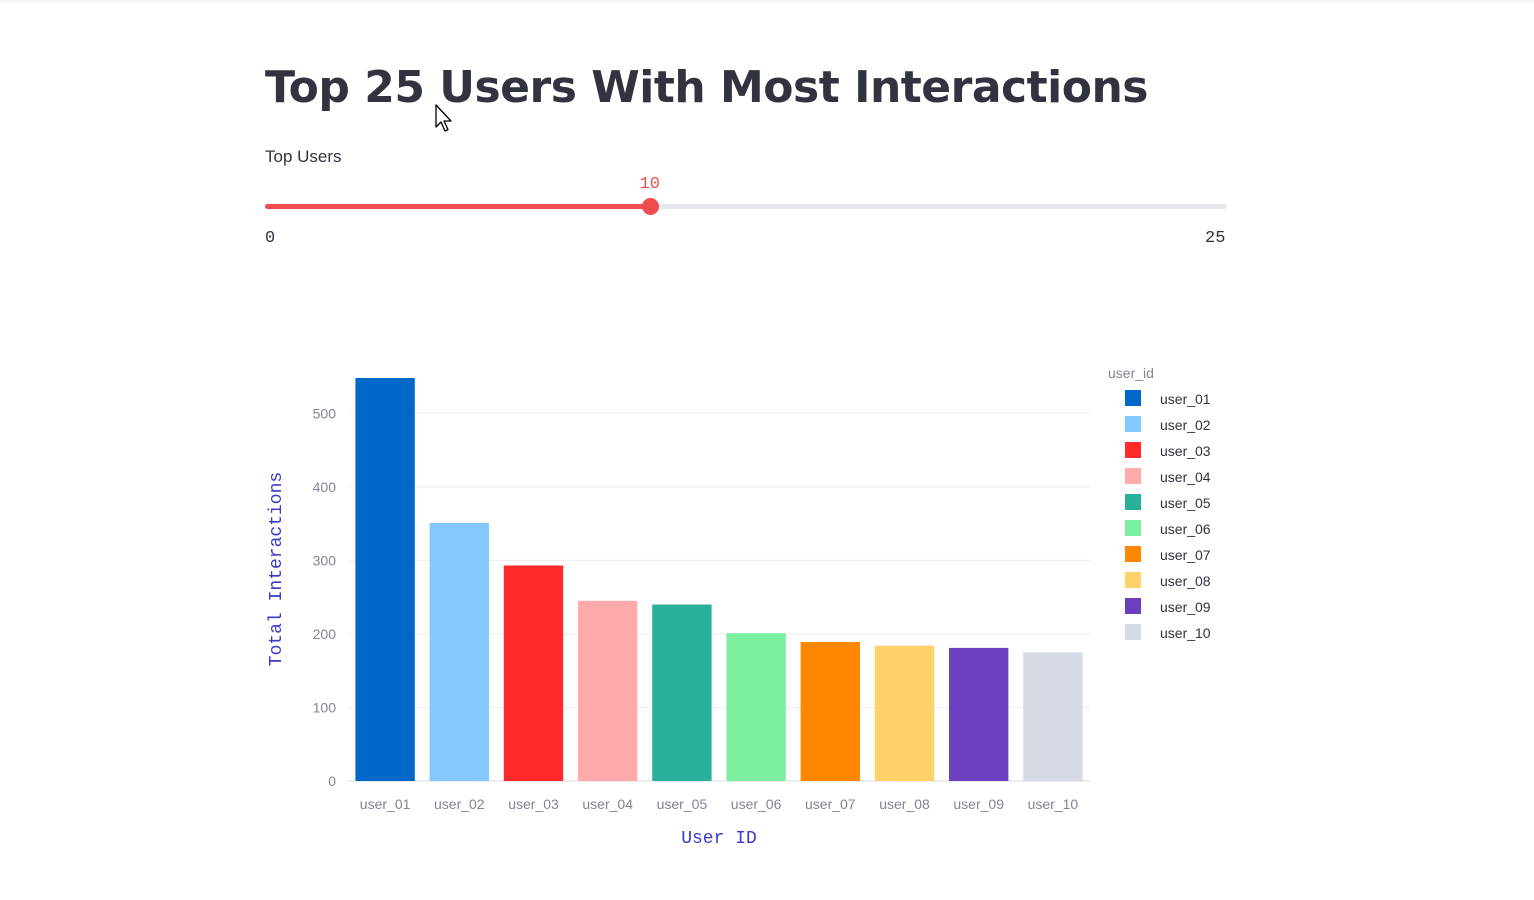  Describe the element at coordinates (457, 206) in the screenshot. I see `slider-fill` at that location.